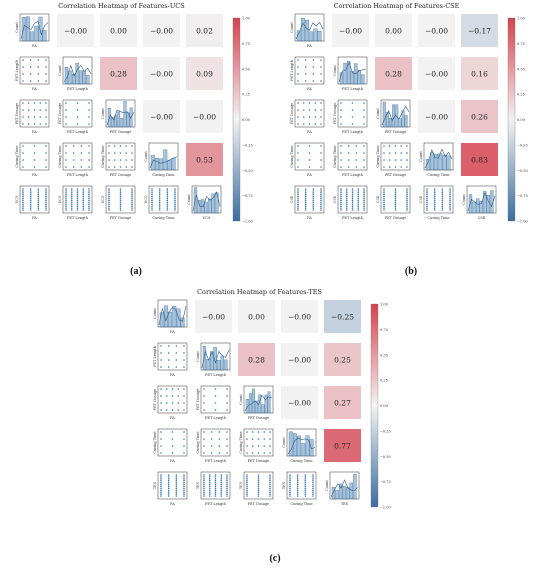 This screenshot has width=550, height=570. I want to click on col-x-label: PET Dosage, so click(120, 132).